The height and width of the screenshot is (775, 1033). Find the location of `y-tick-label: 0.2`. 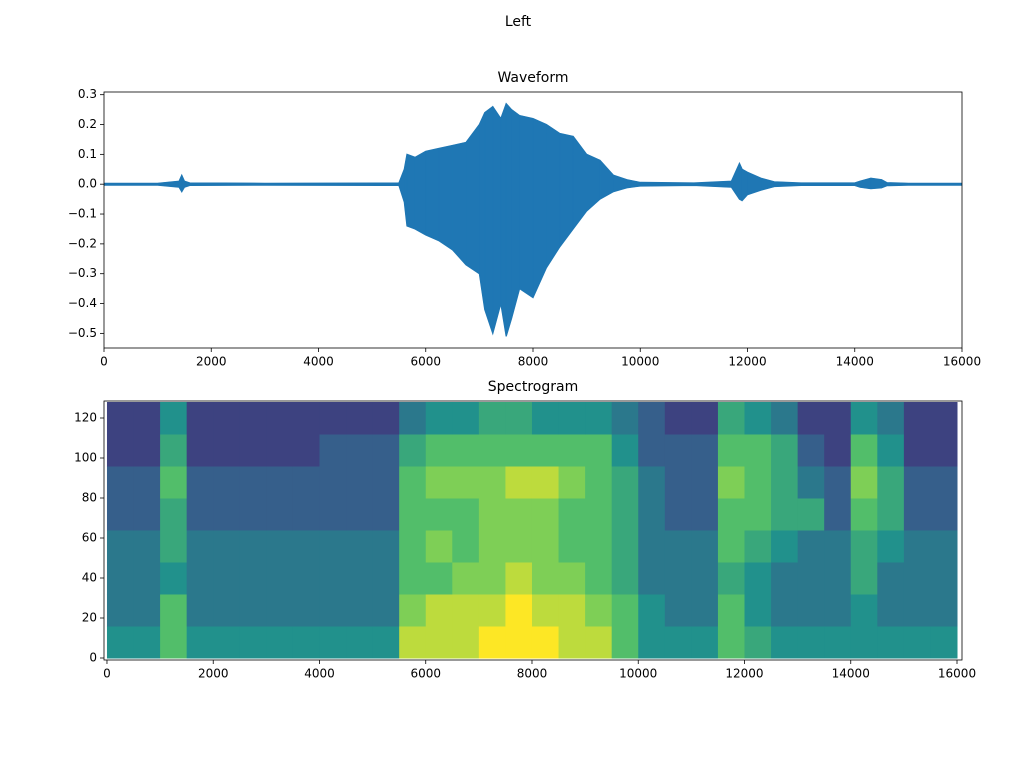

y-tick-label: 0.2 is located at coordinates (87, 124).